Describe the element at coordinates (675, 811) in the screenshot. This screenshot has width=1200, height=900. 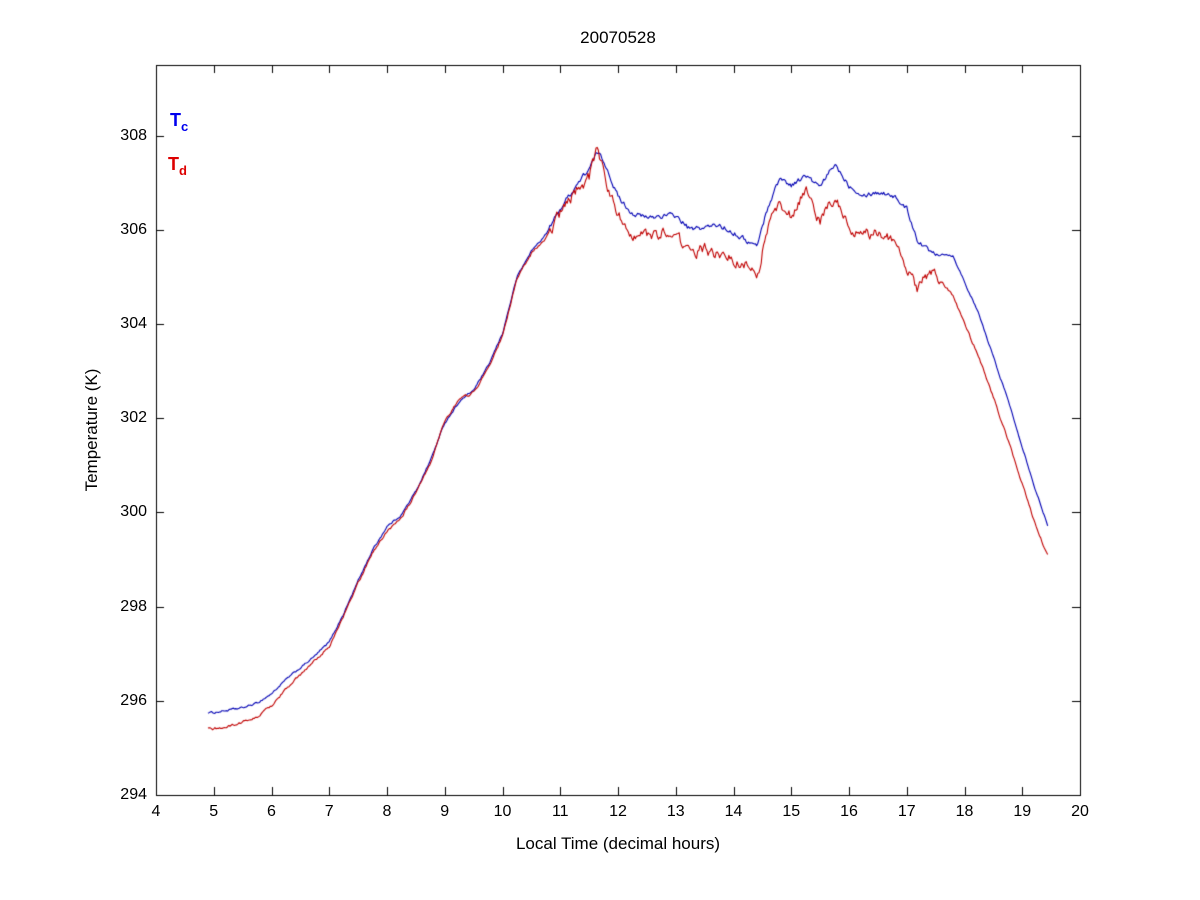
I see `x-tick-label: 13` at that location.